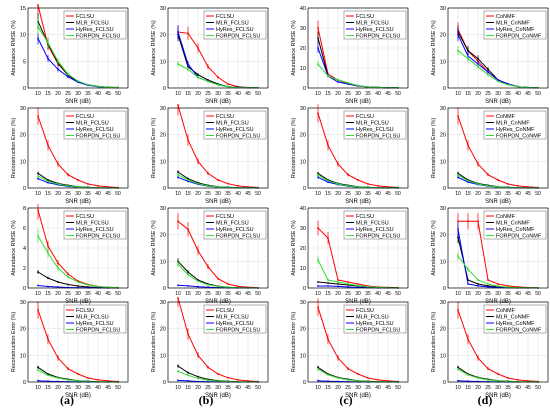 The image size is (550, 418). What do you see at coordinates (24, 209) in the screenshot?
I see `y-tick-label: 8` at bounding box center [24, 209].